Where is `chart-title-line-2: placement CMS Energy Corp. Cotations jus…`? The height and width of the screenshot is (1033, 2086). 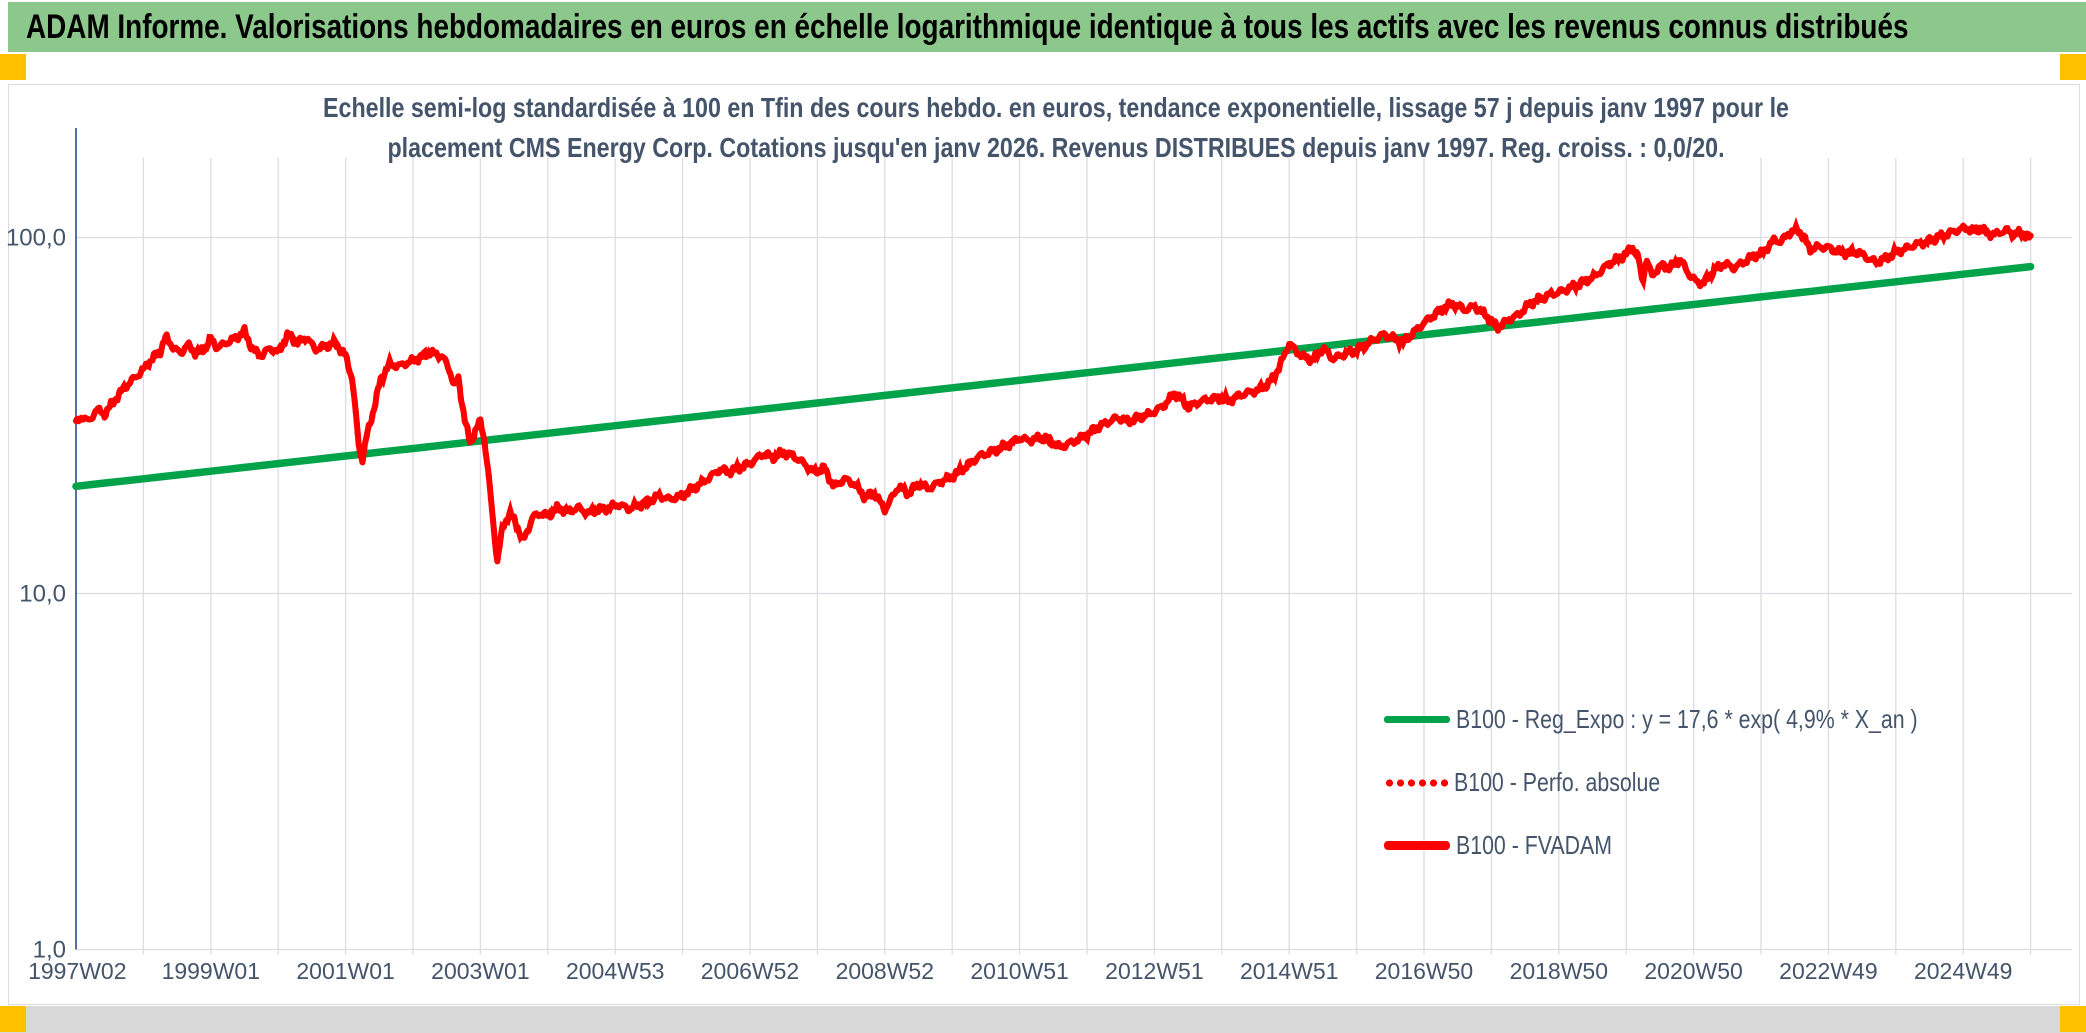
chart-title-line-2: placement CMS Energy Corp. Cotations jus… is located at coordinates (1056, 147).